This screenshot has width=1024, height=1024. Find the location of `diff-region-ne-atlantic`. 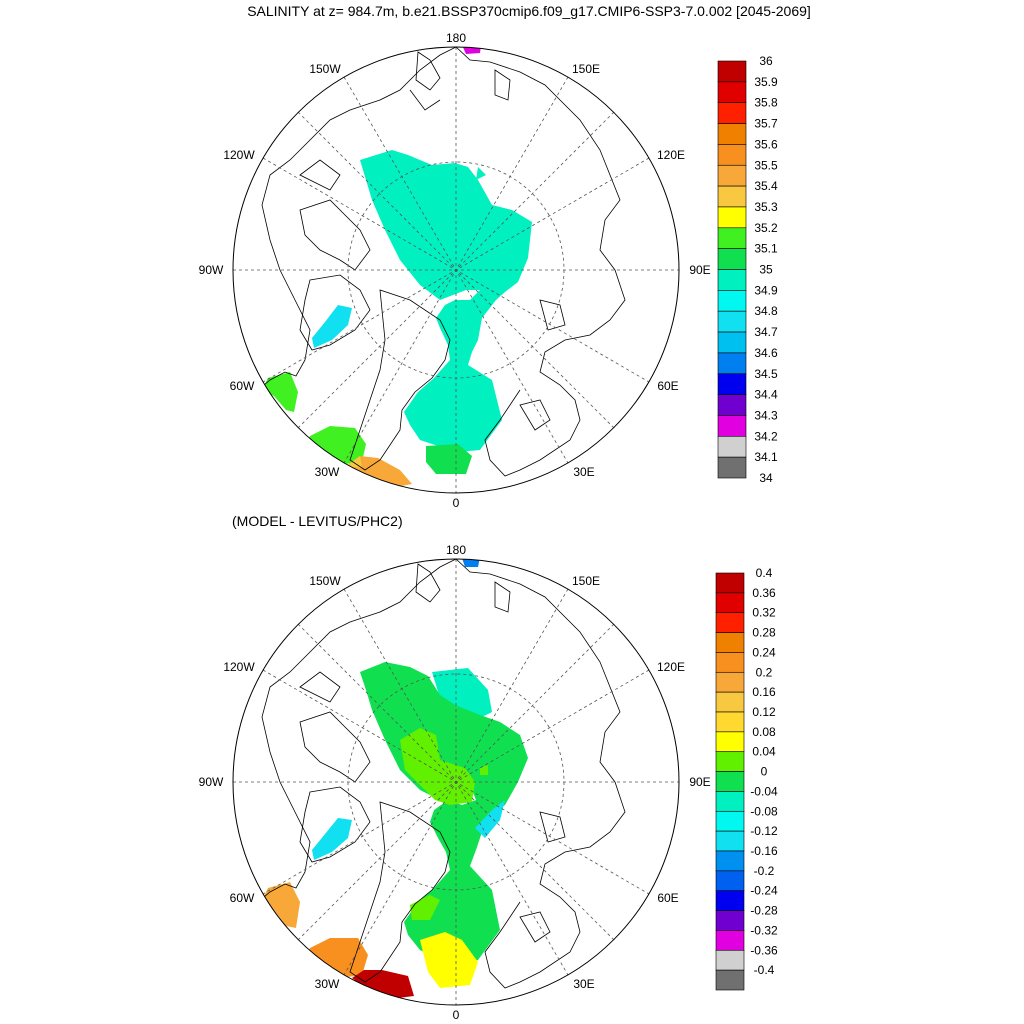

diff-region-ne-atlantic is located at coordinates (383, 984).